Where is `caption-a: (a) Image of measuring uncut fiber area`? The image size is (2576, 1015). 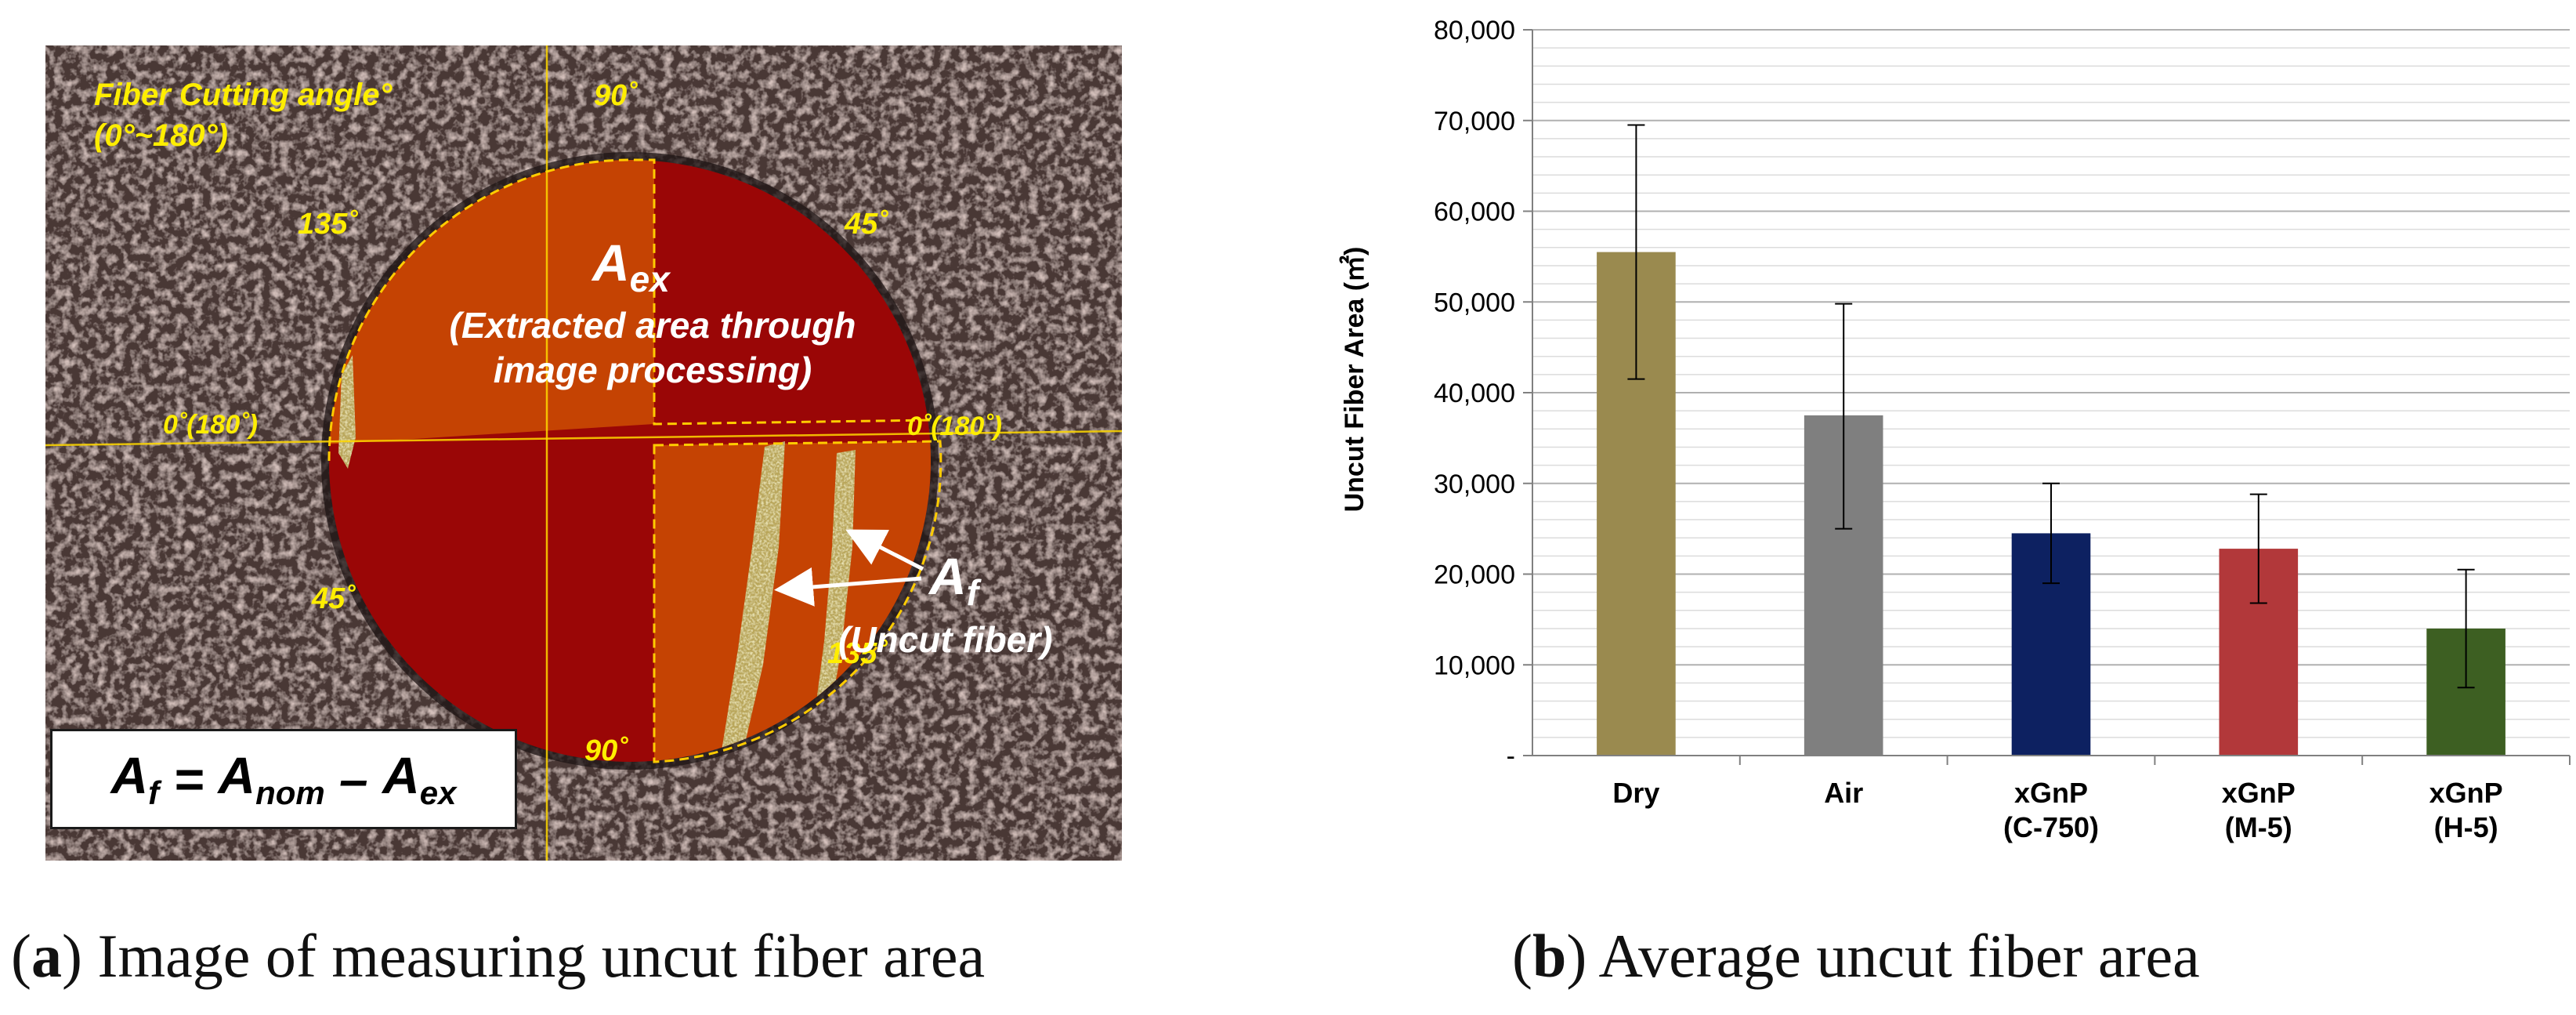 caption-a: (a) Image of measuring uncut fiber area is located at coordinates (499, 956).